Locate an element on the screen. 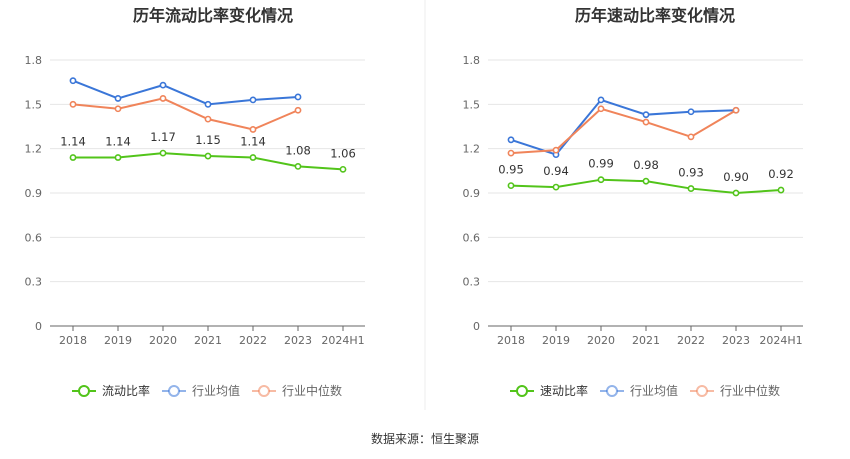 The width and height of the screenshot is (850, 459). data-label: 0.90 is located at coordinates (736, 177).